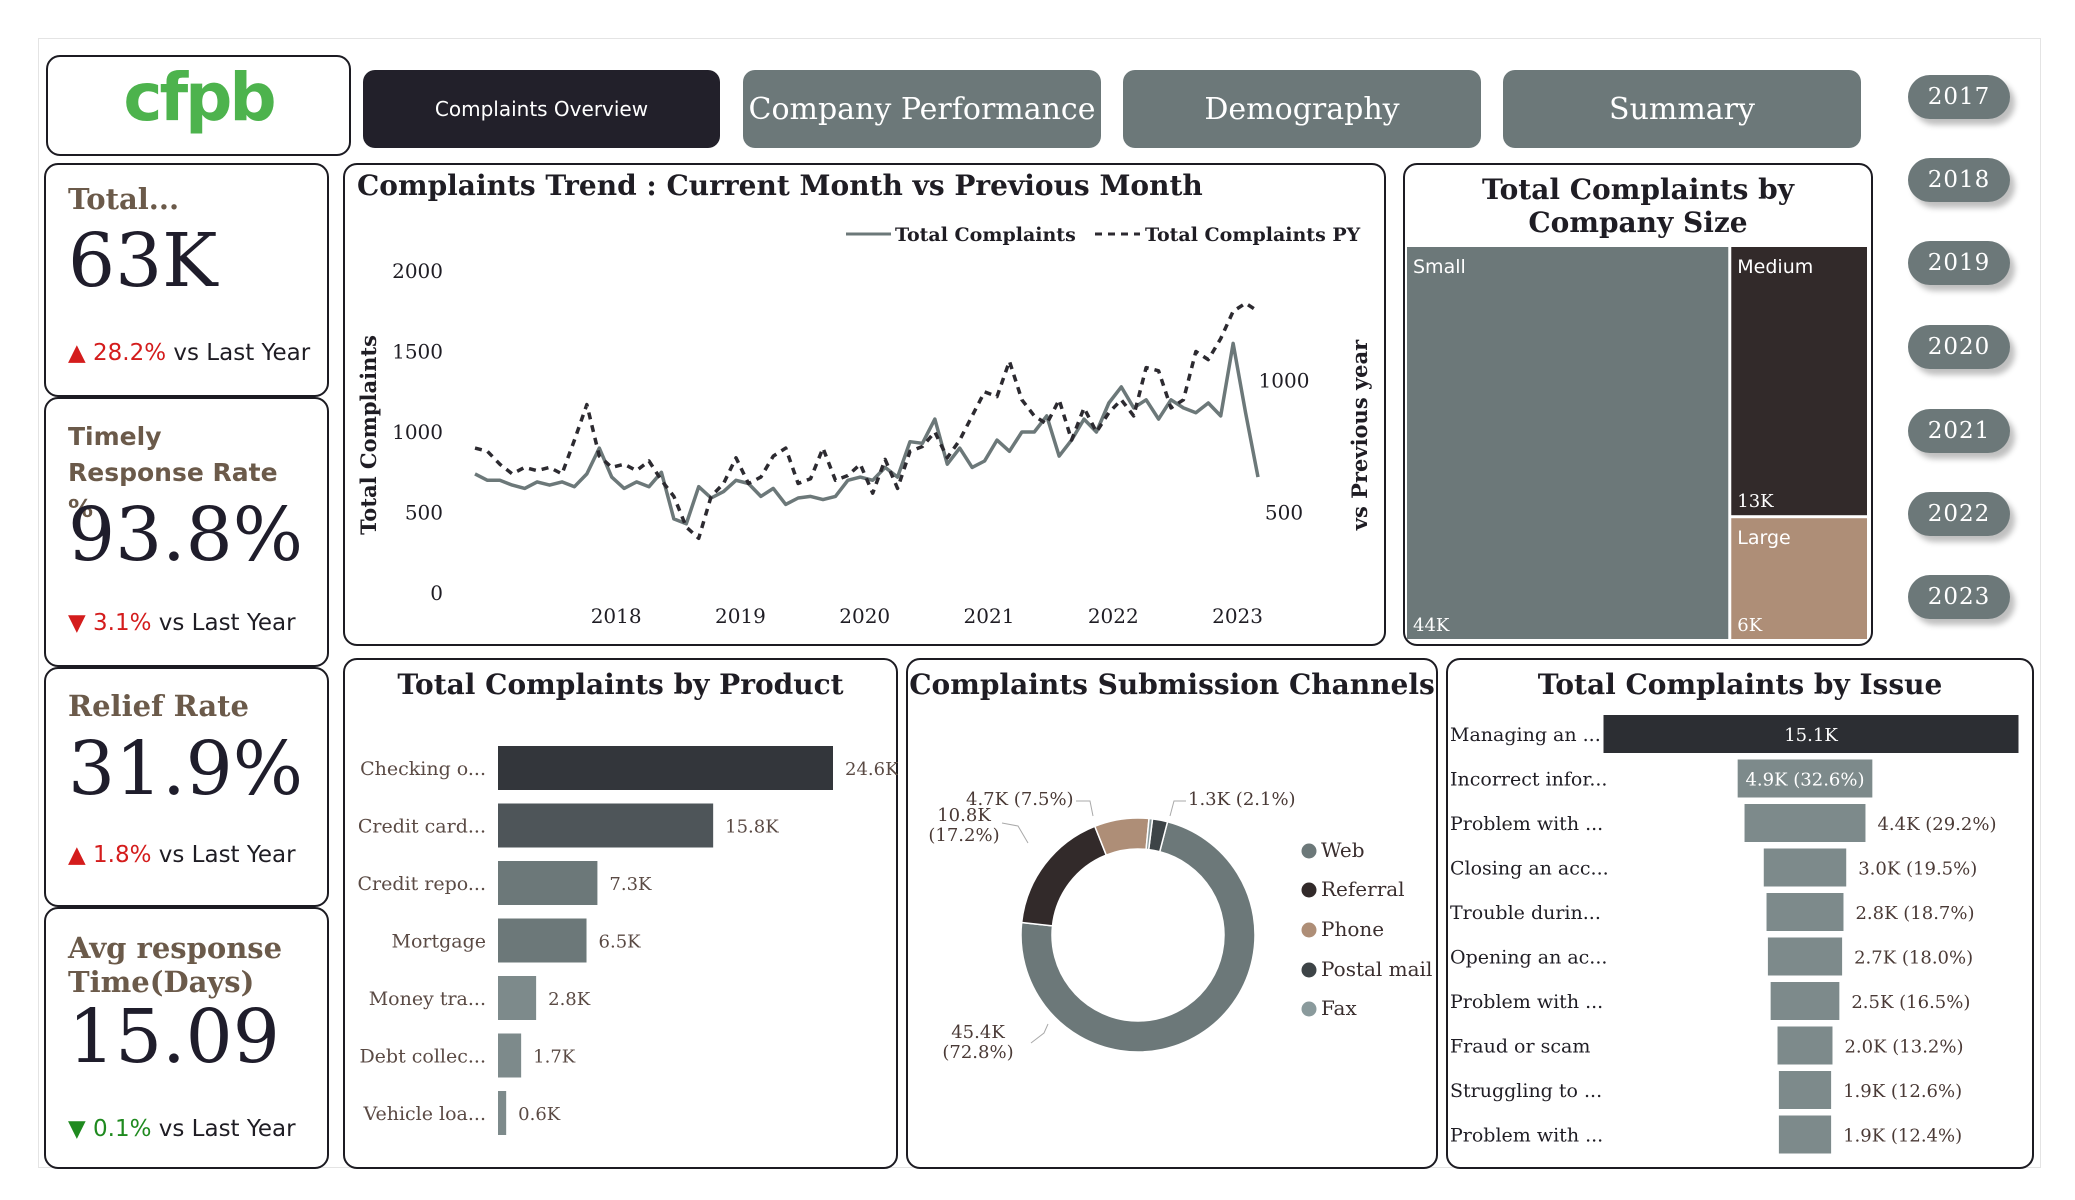  Describe the element at coordinates (1020, 799) in the screenshot. I see `donut-slice-label: 4.7K (7.5%)` at that location.